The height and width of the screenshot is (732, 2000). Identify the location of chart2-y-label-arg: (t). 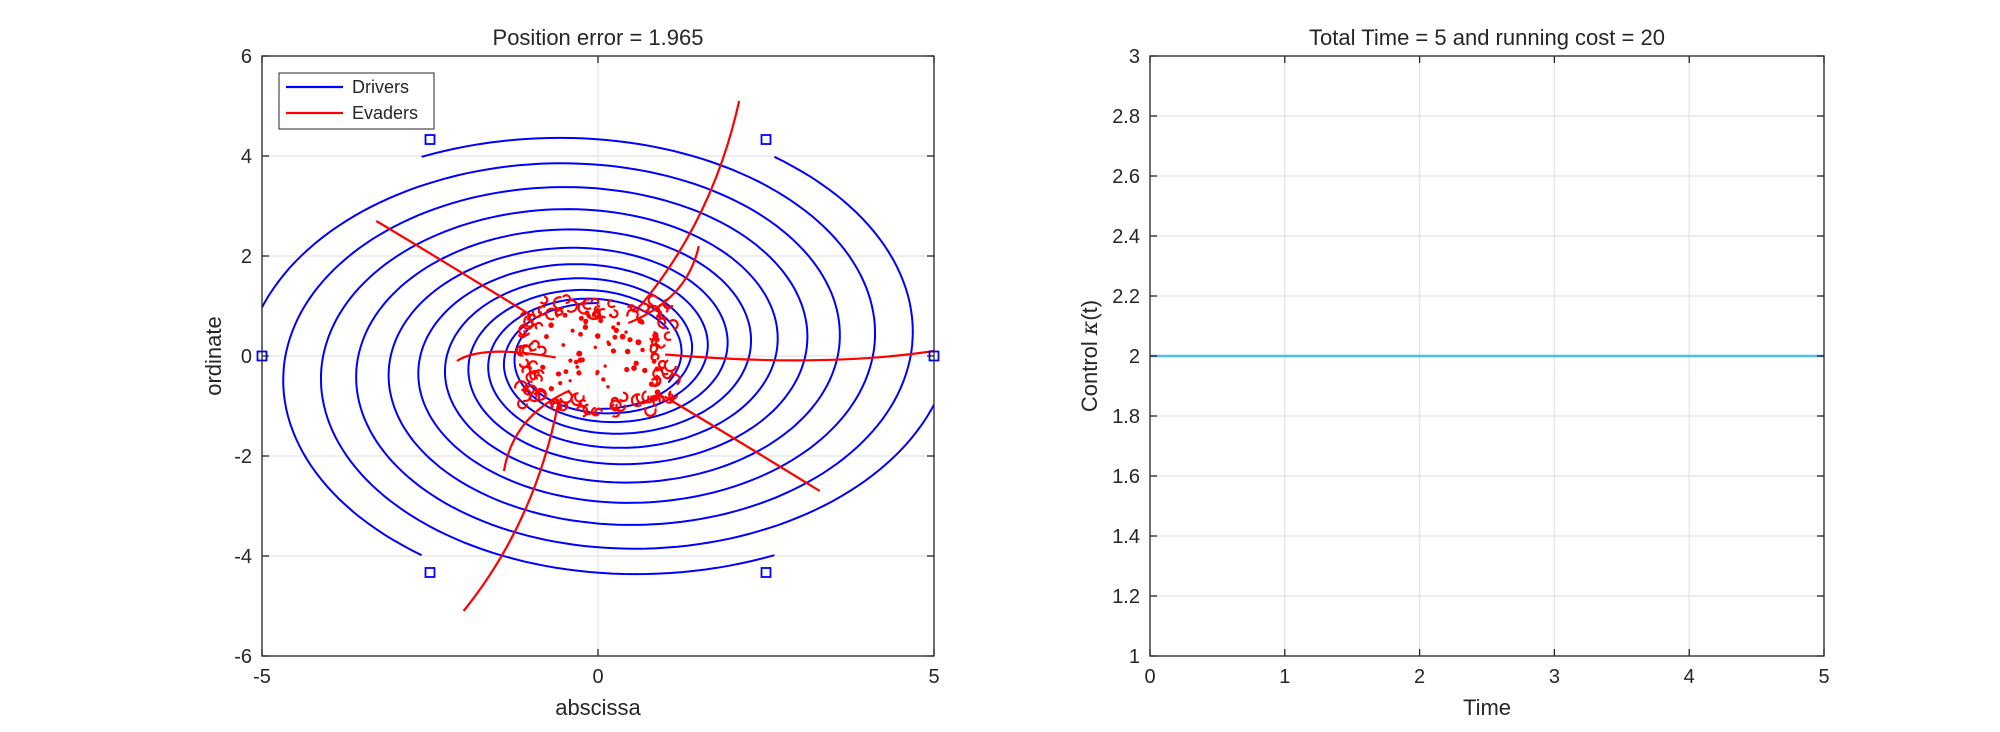
(1089, 310).